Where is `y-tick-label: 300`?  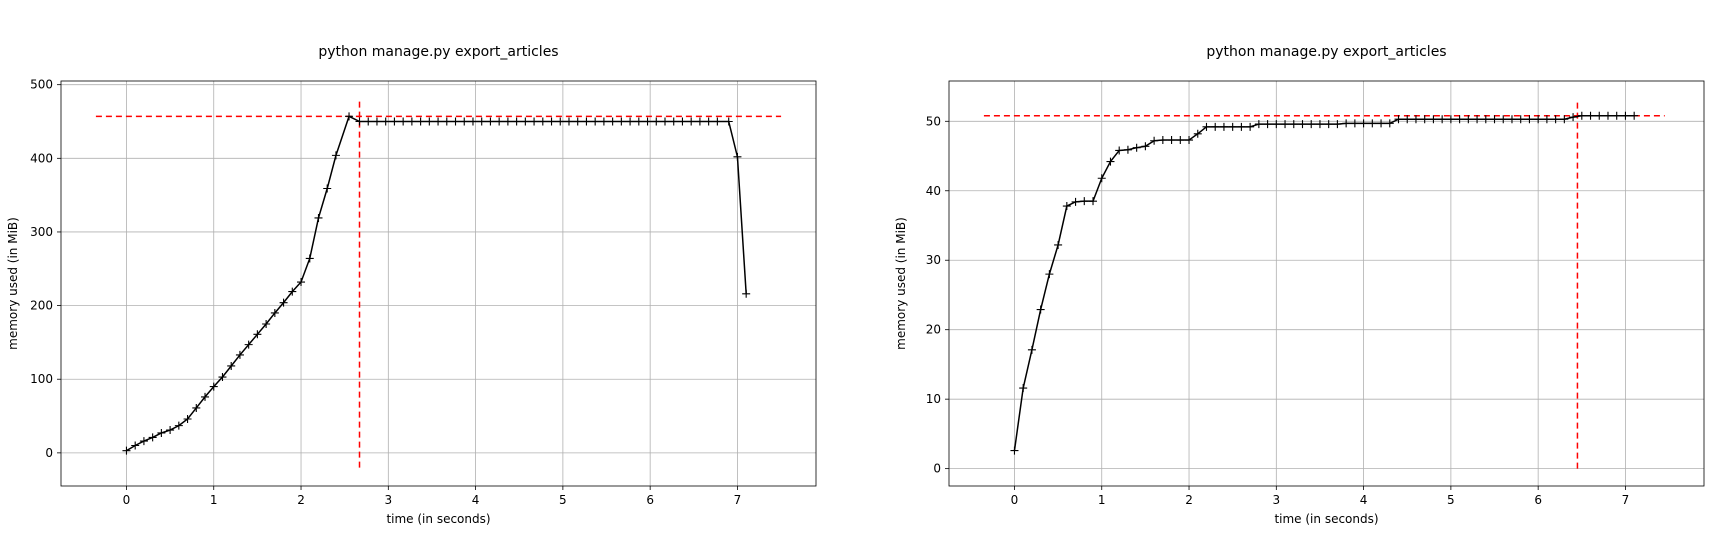
y-tick-label: 300 is located at coordinates (41, 232).